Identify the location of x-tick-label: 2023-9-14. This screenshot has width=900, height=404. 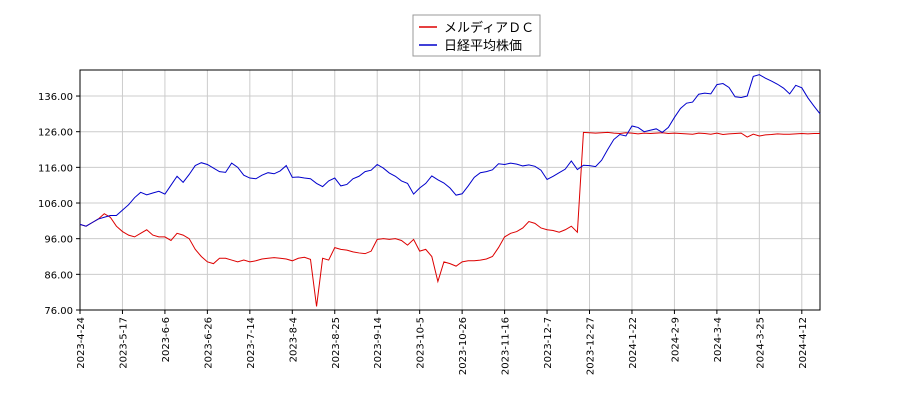
(378, 343).